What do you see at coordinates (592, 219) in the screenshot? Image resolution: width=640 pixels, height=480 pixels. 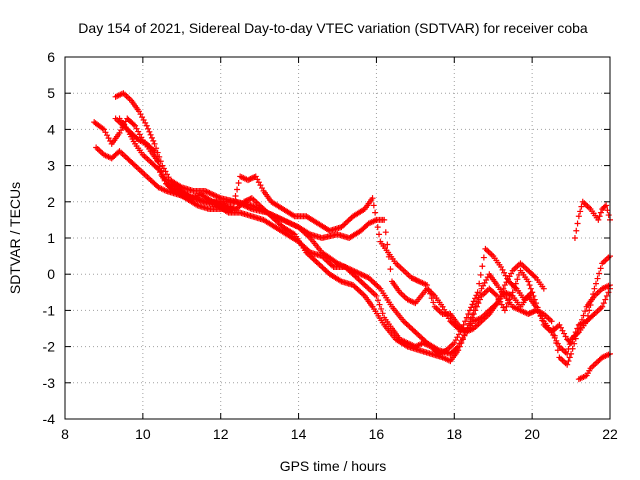 I see `series-trace-g` at bounding box center [592, 219].